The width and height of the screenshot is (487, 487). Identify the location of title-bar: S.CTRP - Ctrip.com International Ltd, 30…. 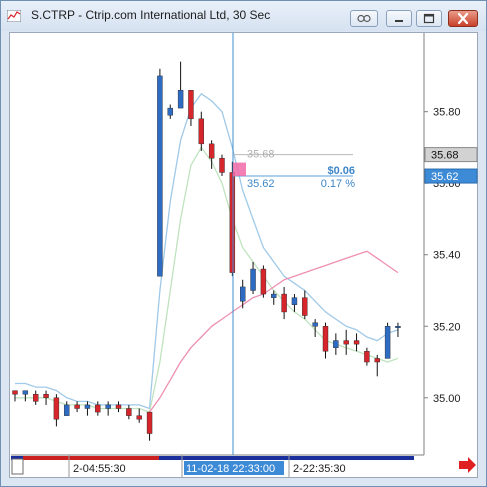
(243, 16).